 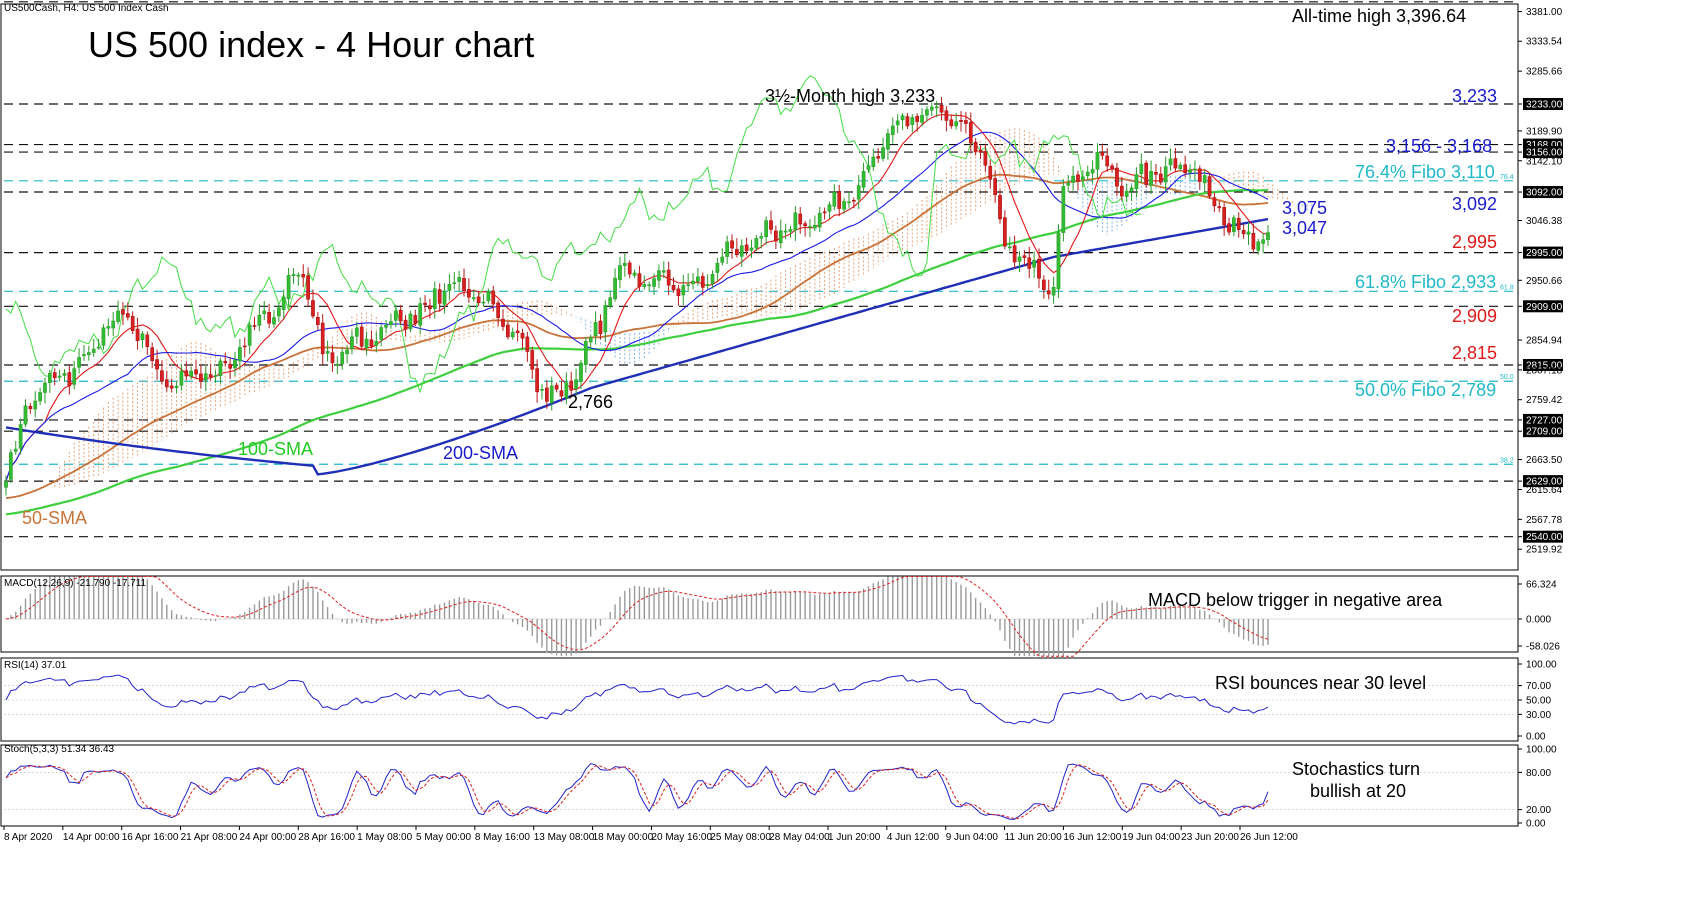 I want to click on x-tick-label: 21 Apr 08:00, so click(x=209, y=837).